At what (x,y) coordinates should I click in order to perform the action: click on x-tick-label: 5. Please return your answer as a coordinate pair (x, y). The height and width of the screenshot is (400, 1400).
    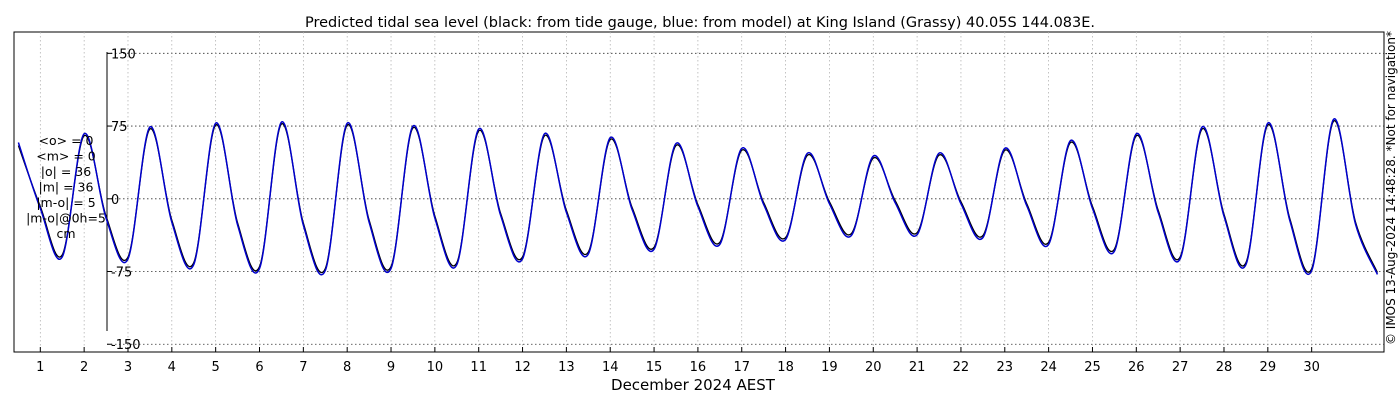
    Looking at the image, I should click on (216, 367).